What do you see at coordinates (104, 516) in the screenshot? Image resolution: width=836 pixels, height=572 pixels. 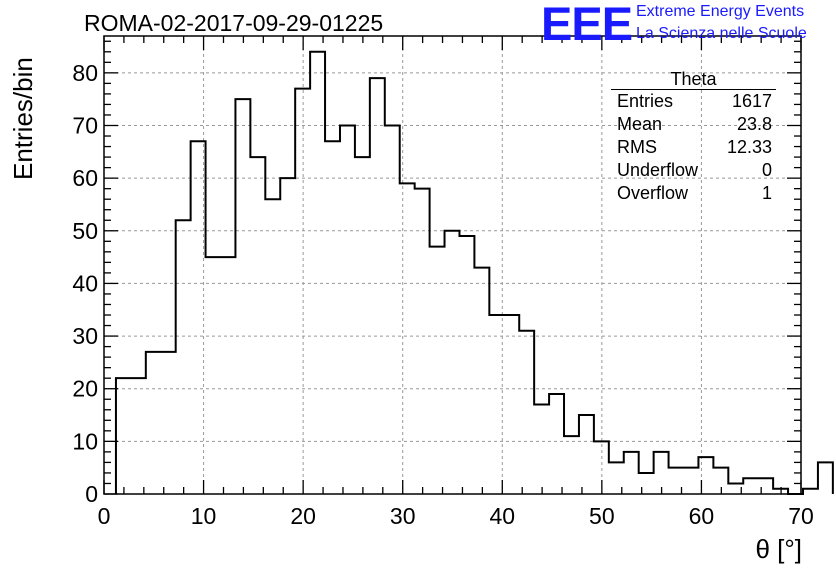 I see `x-tick-label: 0` at bounding box center [104, 516].